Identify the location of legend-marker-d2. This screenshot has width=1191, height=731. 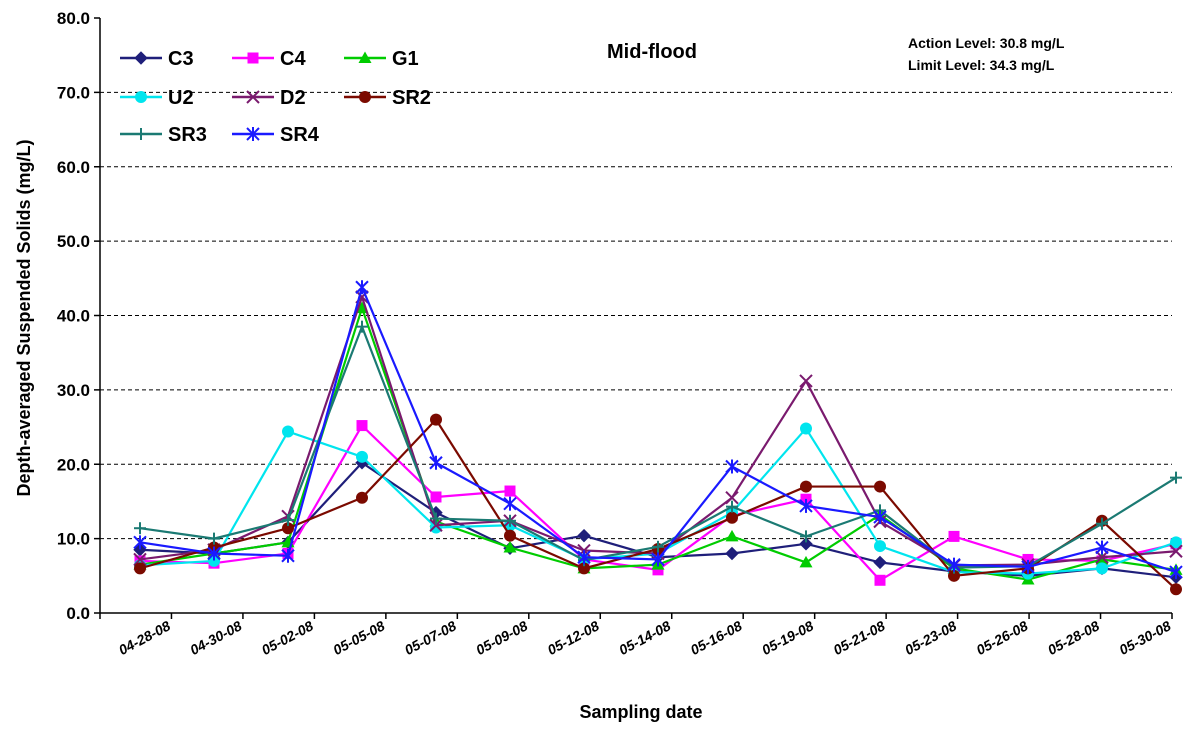
(253, 97).